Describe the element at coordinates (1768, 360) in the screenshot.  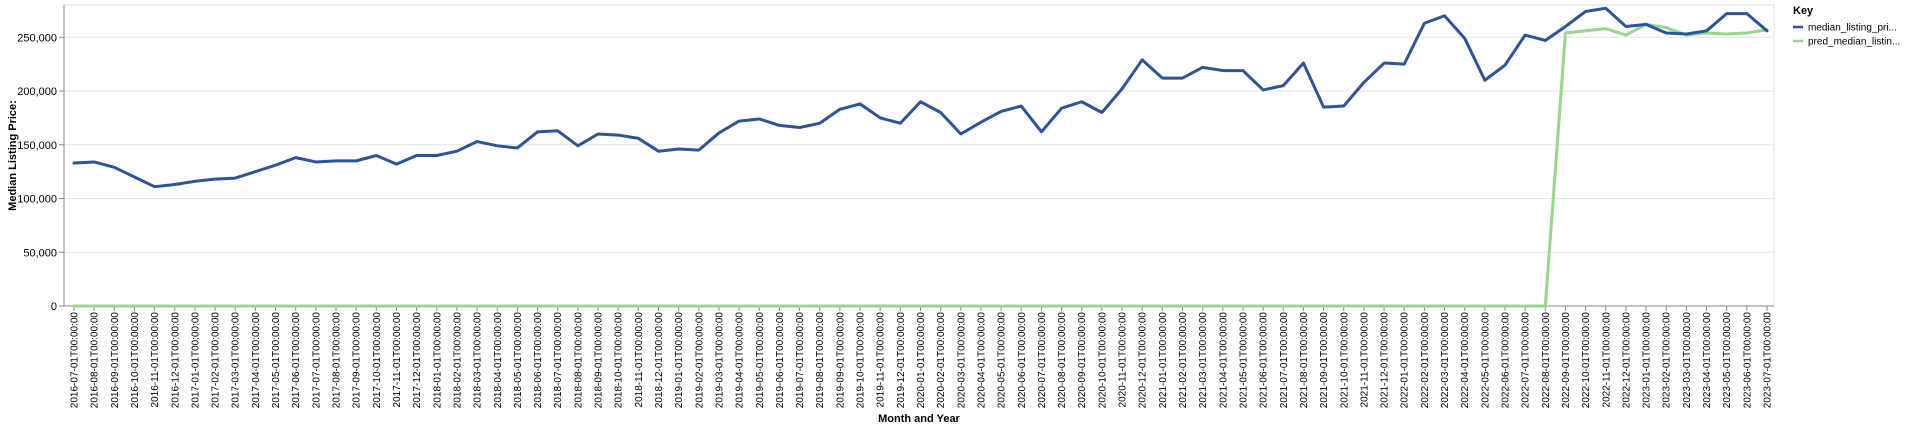
I see `x-tick-label: 2023-07-01T00:00:00` at that location.